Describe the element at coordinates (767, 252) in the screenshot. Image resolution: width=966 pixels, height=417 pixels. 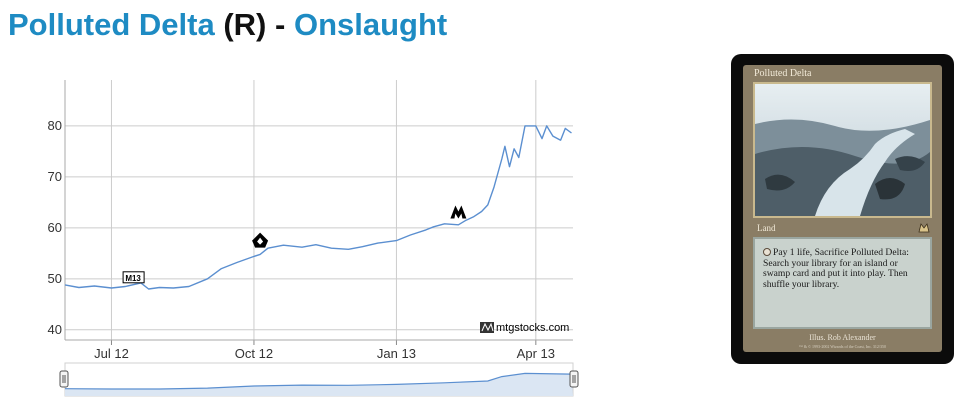
I see `tap-symbol-icon` at that location.